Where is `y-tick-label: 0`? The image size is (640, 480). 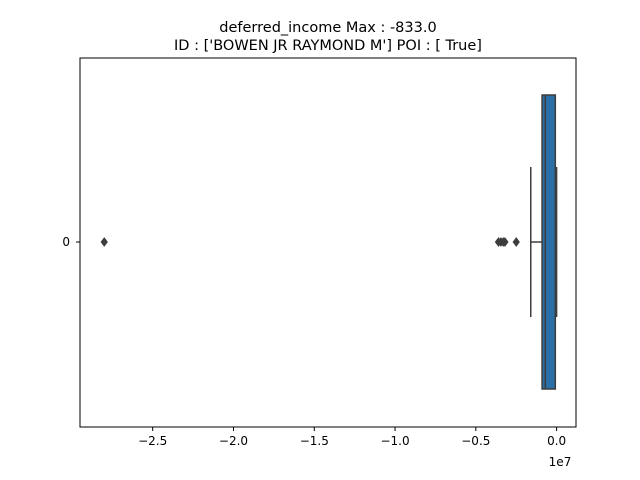 y-tick-label: 0 is located at coordinates (66, 242).